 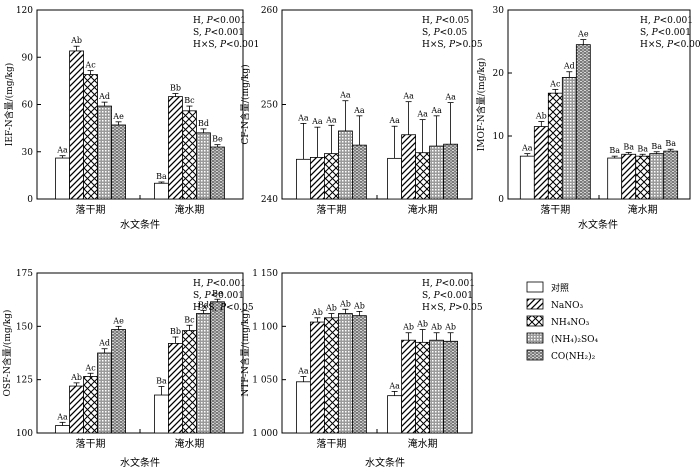 I want to click on y-tick-label: 1 050, so click(x=265, y=381).